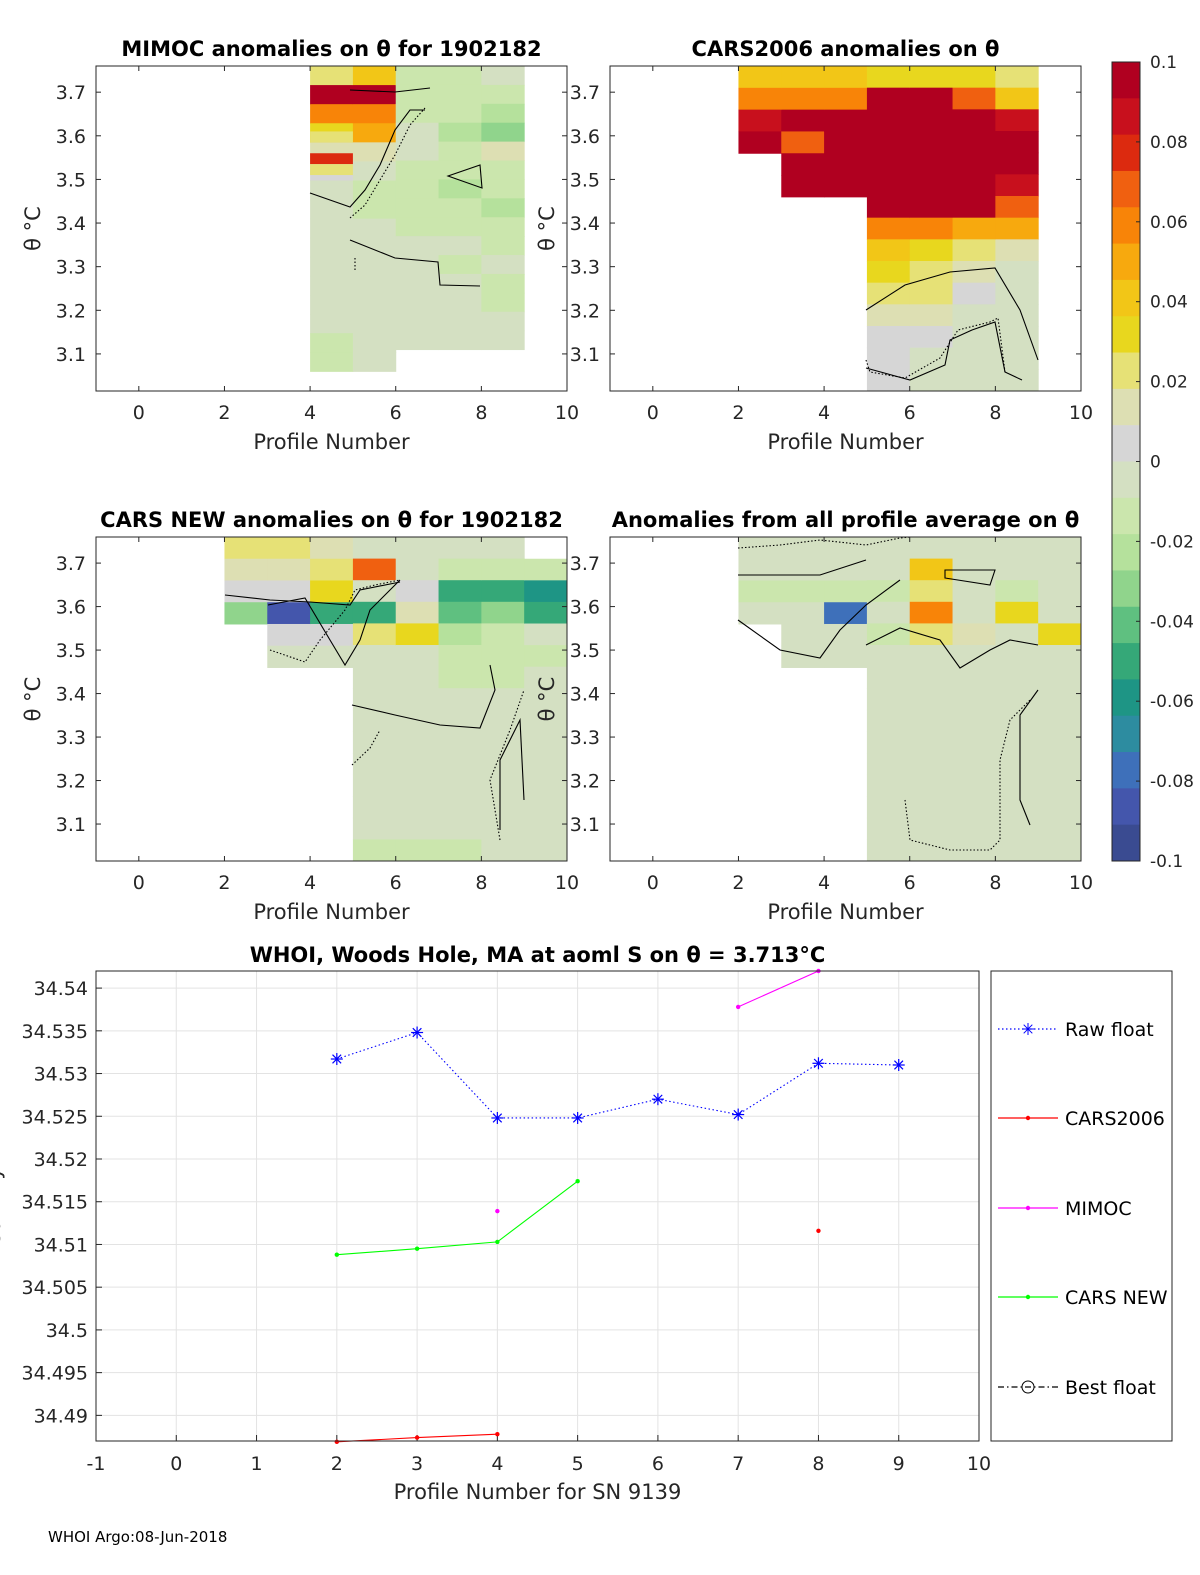 The height and width of the screenshot is (1575, 1200). I want to click on colorbar-tick-label: -0.08, so click(1172, 782).